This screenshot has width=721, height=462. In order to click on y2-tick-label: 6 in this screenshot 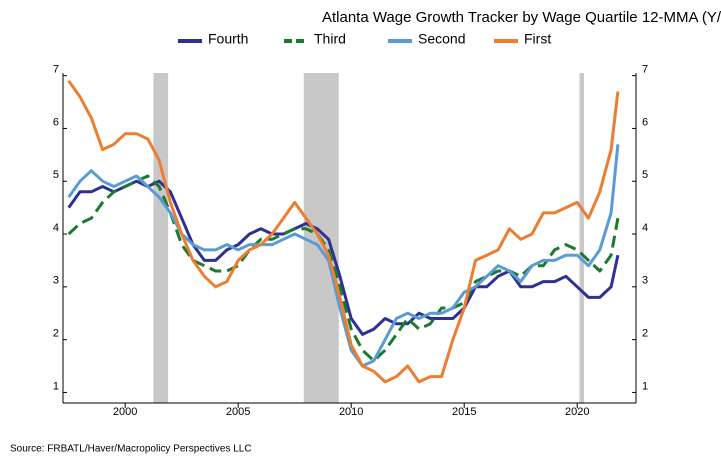, I will do `click(645, 122)`.